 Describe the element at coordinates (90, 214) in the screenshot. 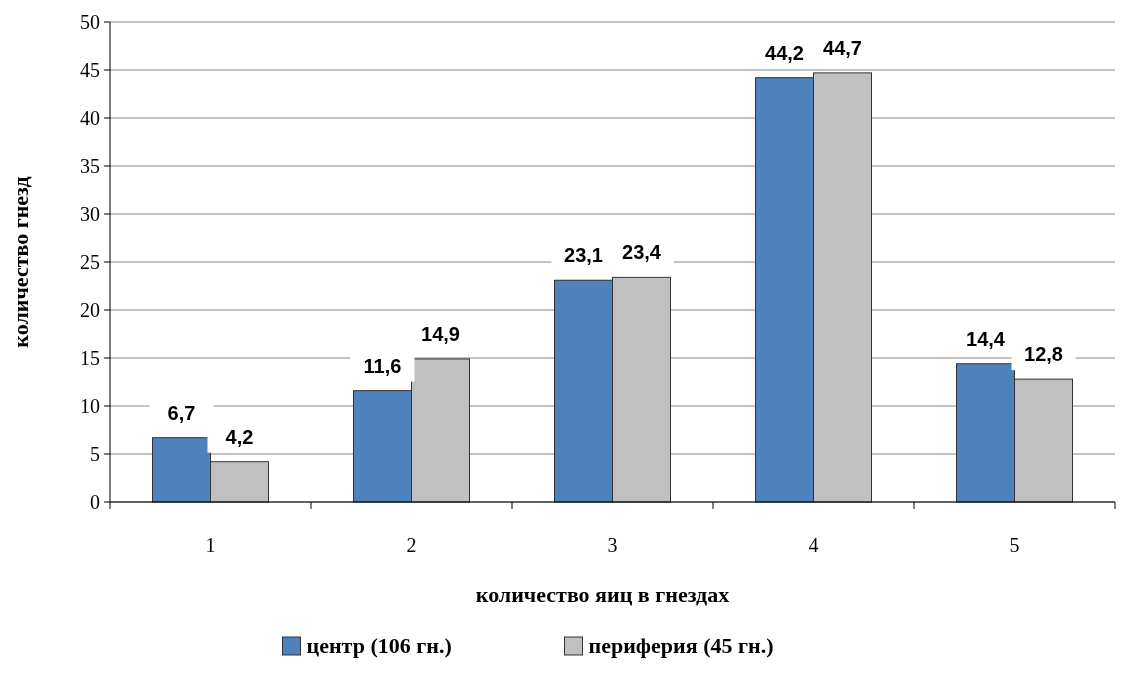

I see `y-tick-label: 30` at that location.